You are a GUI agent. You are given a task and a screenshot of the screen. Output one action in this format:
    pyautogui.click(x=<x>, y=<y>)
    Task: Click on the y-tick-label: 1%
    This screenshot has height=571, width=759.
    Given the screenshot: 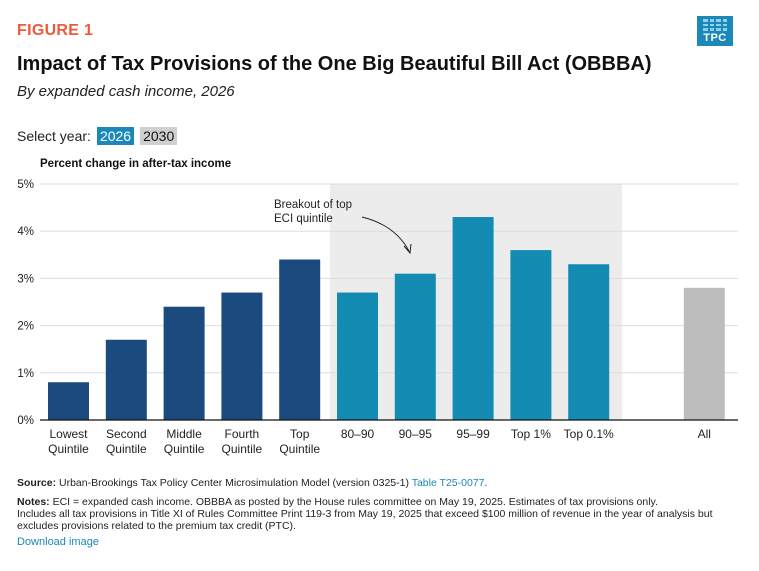 What is the action you would take?
    pyautogui.click(x=25, y=374)
    